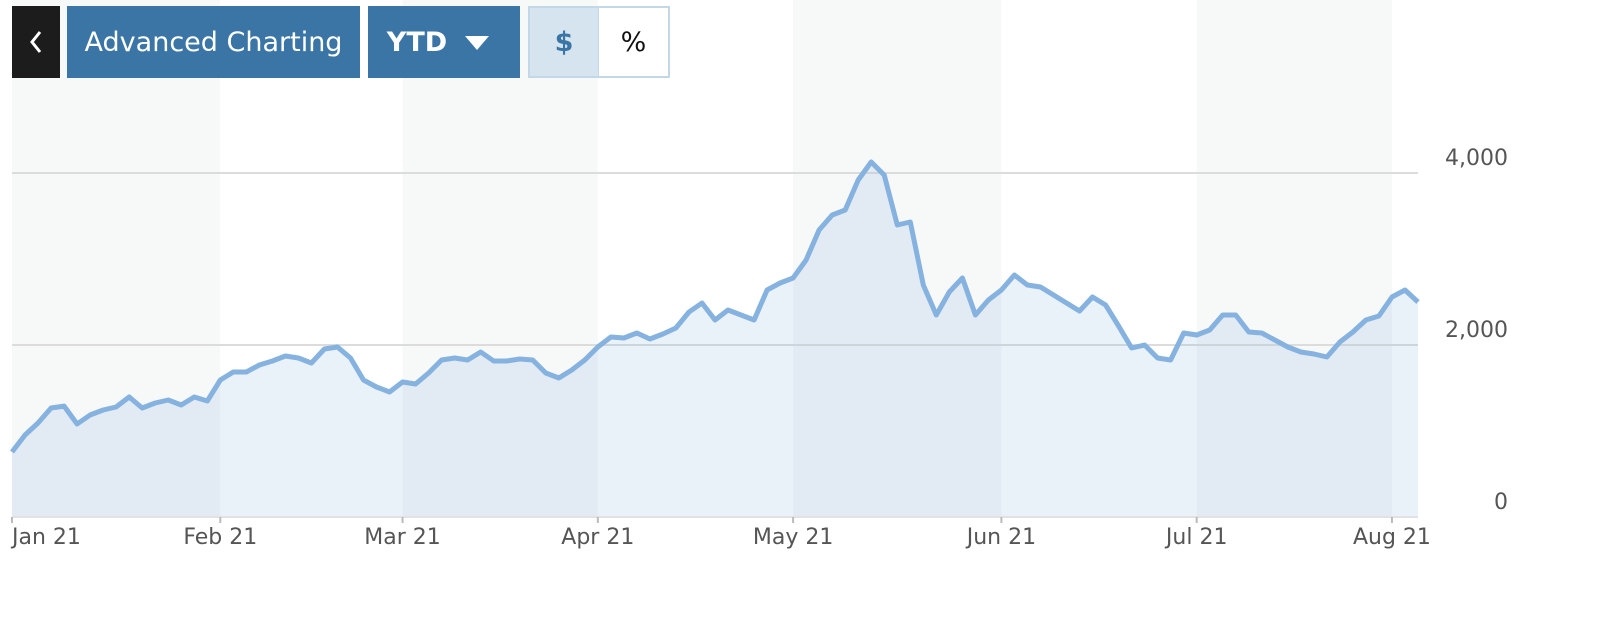 This screenshot has width=1615, height=619. I want to click on back-button, so click(36, 42).